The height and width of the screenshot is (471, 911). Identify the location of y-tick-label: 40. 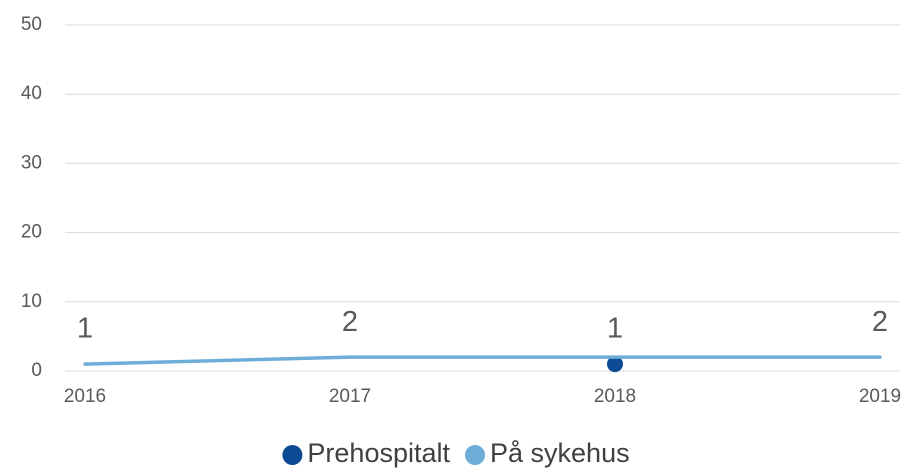
(31, 93).